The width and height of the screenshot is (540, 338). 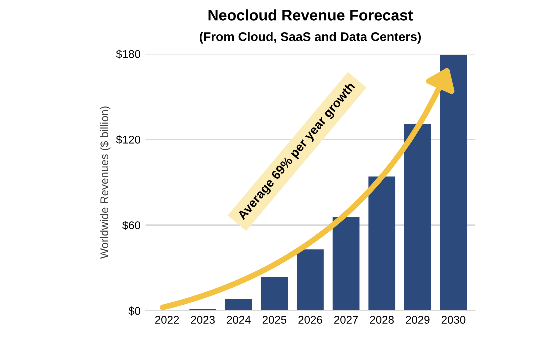 What do you see at coordinates (128, 140) in the screenshot?
I see `y-tick-label: $120` at bounding box center [128, 140].